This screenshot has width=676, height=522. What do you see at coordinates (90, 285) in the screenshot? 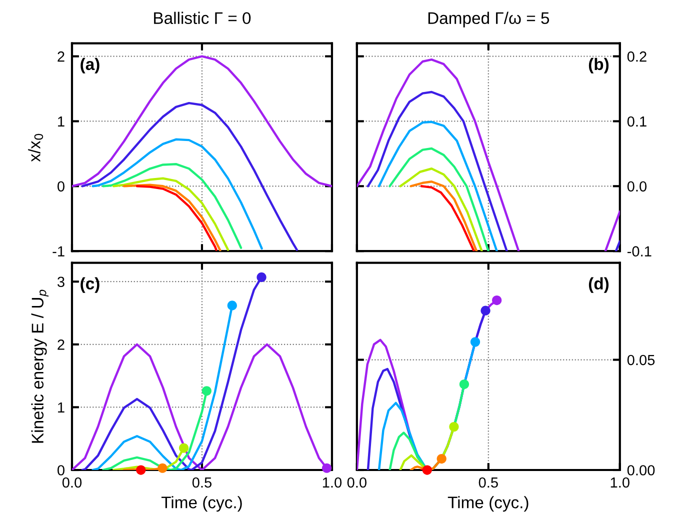
I see `annotation: (c)` at bounding box center [90, 285].